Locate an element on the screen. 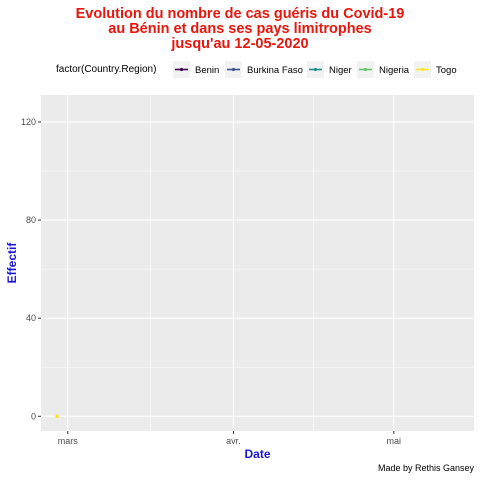 This screenshot has height=480, width=480. legend-key-burkina-faso is located at coordinates (233, 69).